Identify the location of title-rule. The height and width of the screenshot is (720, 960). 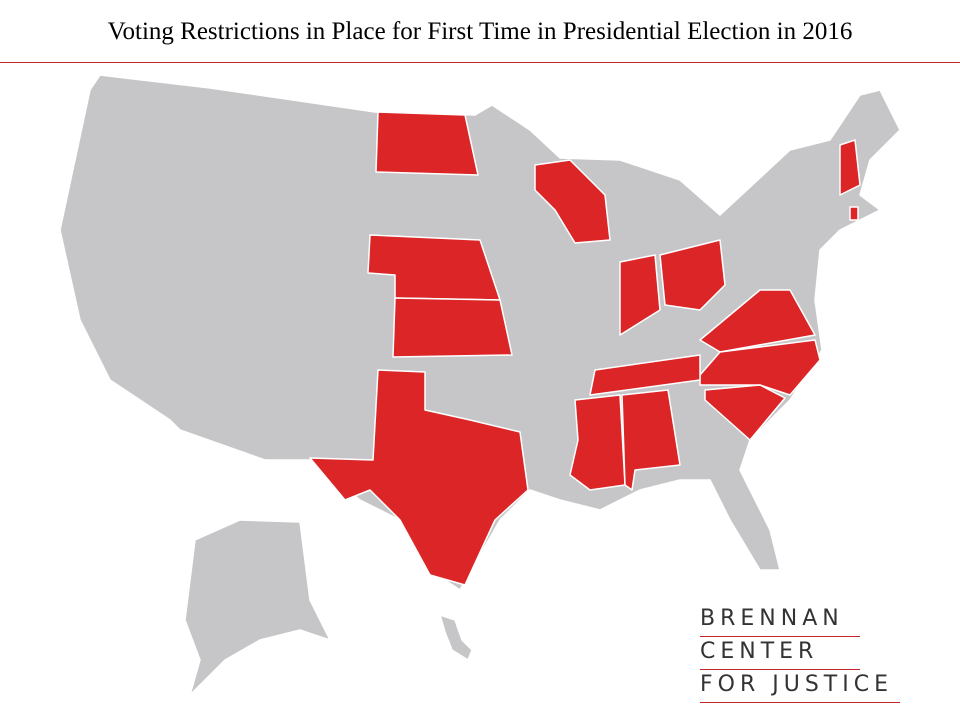
(480, 62).